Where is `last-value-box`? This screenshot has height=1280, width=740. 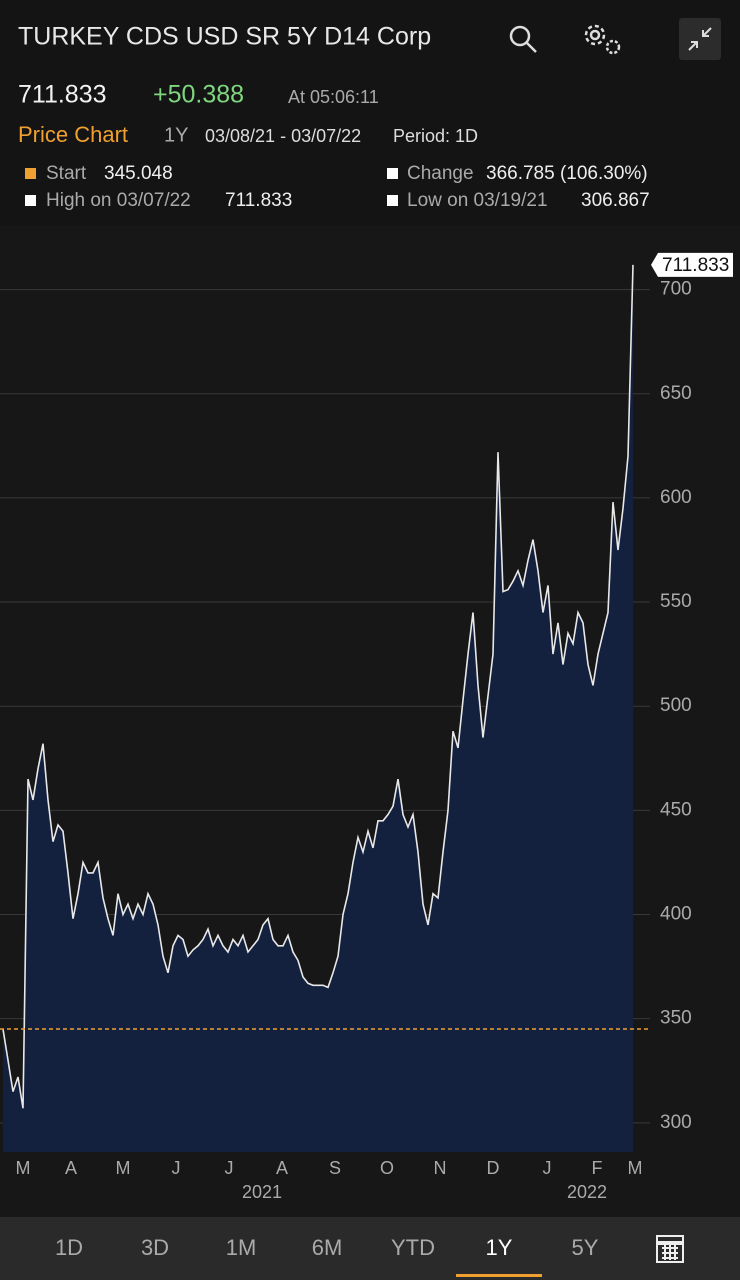 last-value-box is located at coordinates (692, 264).